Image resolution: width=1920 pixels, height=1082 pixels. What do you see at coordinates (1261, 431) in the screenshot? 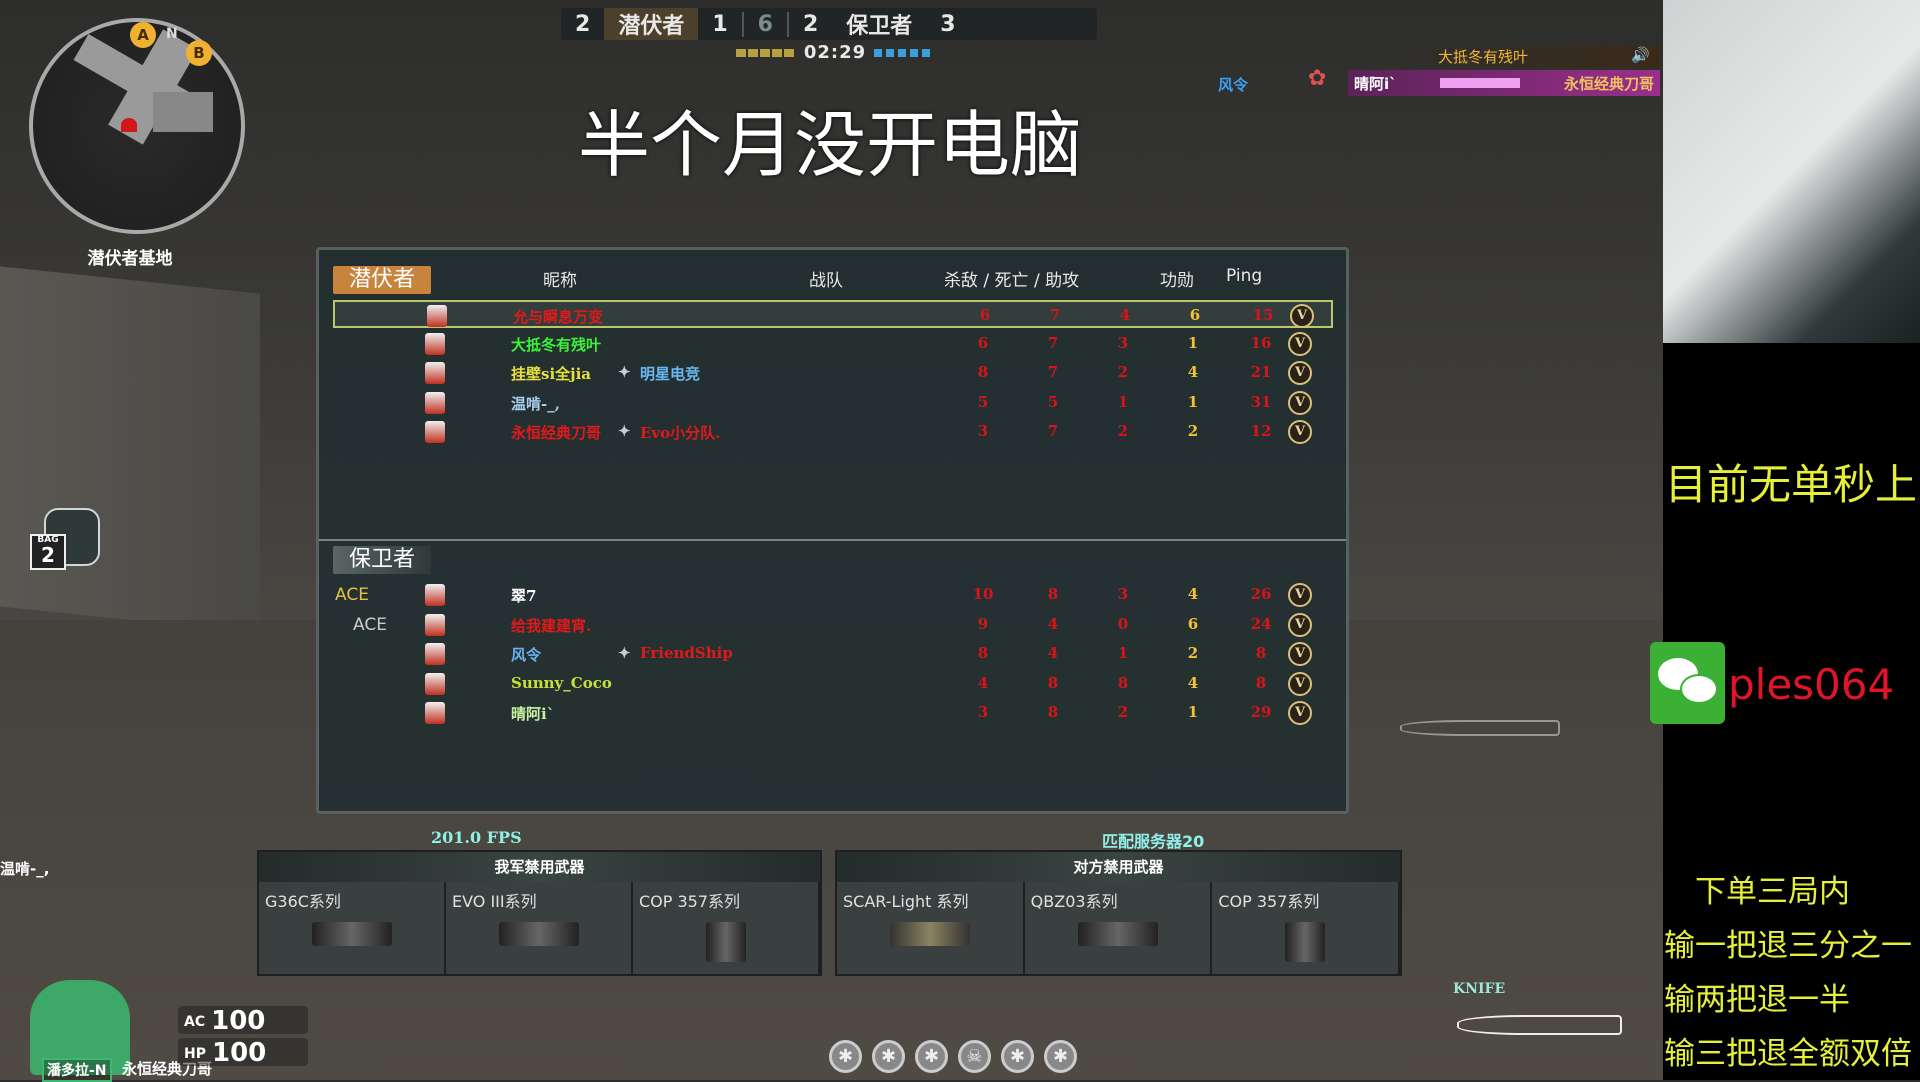
I see `stat-ping: 12` at bounding box center [1261, 431].